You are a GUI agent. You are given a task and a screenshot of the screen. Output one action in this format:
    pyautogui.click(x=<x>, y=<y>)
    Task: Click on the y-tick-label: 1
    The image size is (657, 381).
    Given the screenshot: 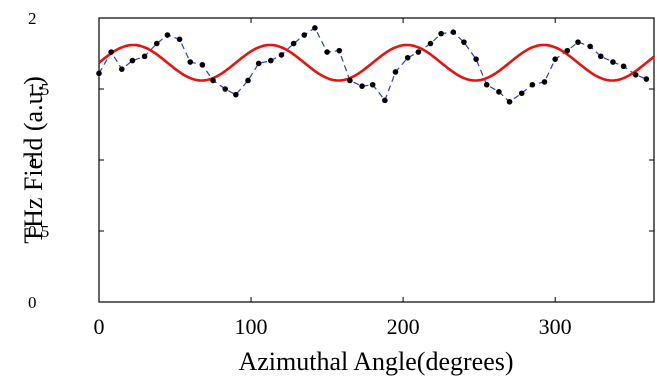 What is the action you would take?
    pyautogui.click(x=32, y=160)
    